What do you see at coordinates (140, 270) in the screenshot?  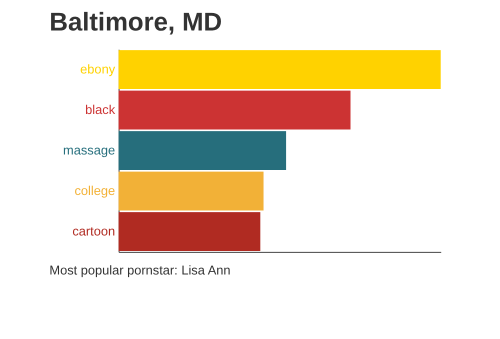 I see `text: Most popular pornstar: Lisa Ann` at bounding box center [140, 270].